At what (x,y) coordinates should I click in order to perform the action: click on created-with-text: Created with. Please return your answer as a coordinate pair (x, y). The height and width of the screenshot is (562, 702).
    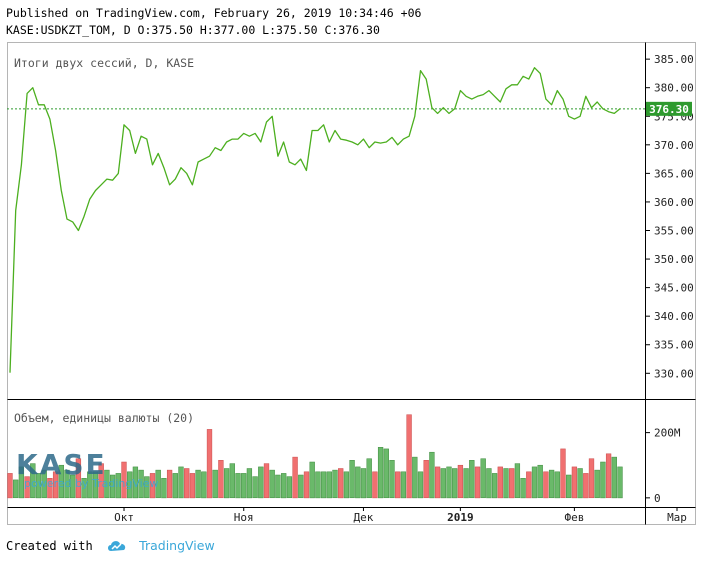
    Looking at the image, I should click on (49, 546).